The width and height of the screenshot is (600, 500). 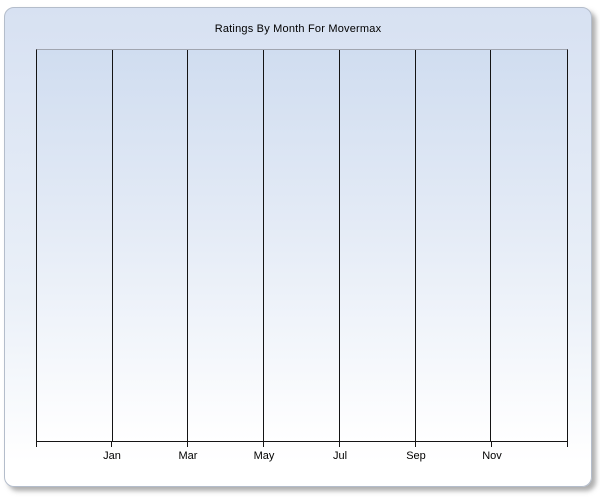 I want to click on x-tick-label-sep: Sep, so click(x=416, y=456).